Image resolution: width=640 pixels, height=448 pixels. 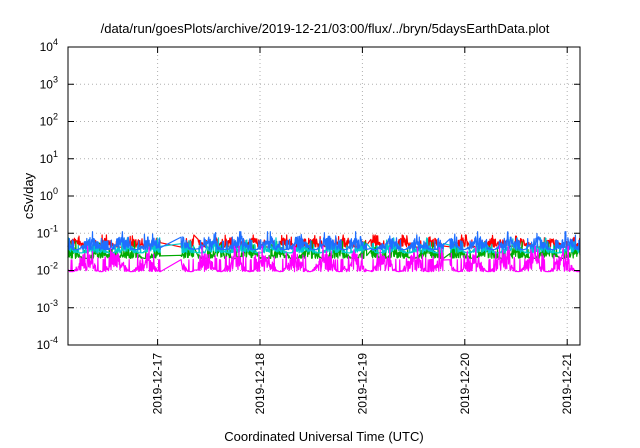 What do you see at coordinates (28, 195) in the screenshot?
I see `y-axis-label: cSv/day` at bounding box center [28, 195].